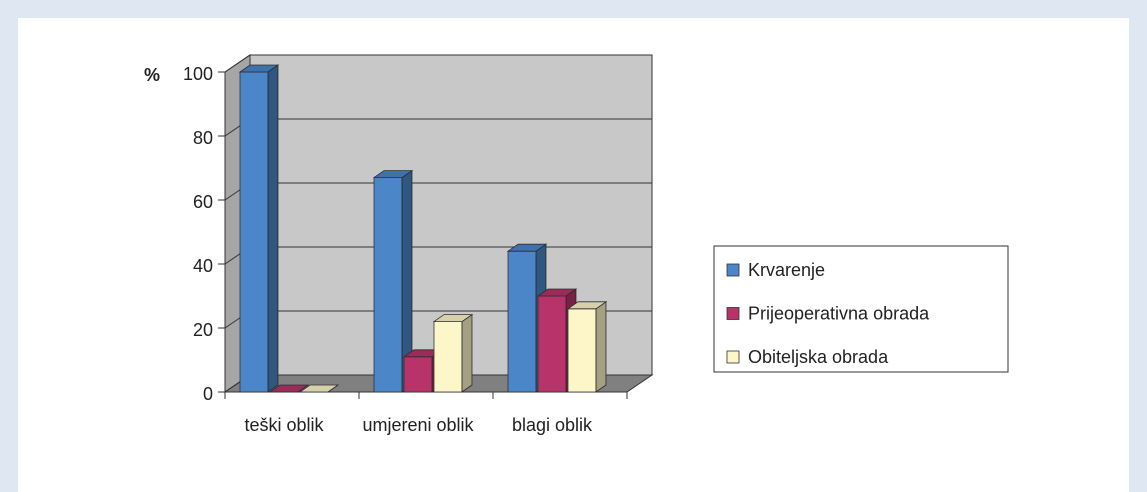  Describe the element at coordinates (203, 266) in the screenshot. I see `y-tick-label: 40` at that location.